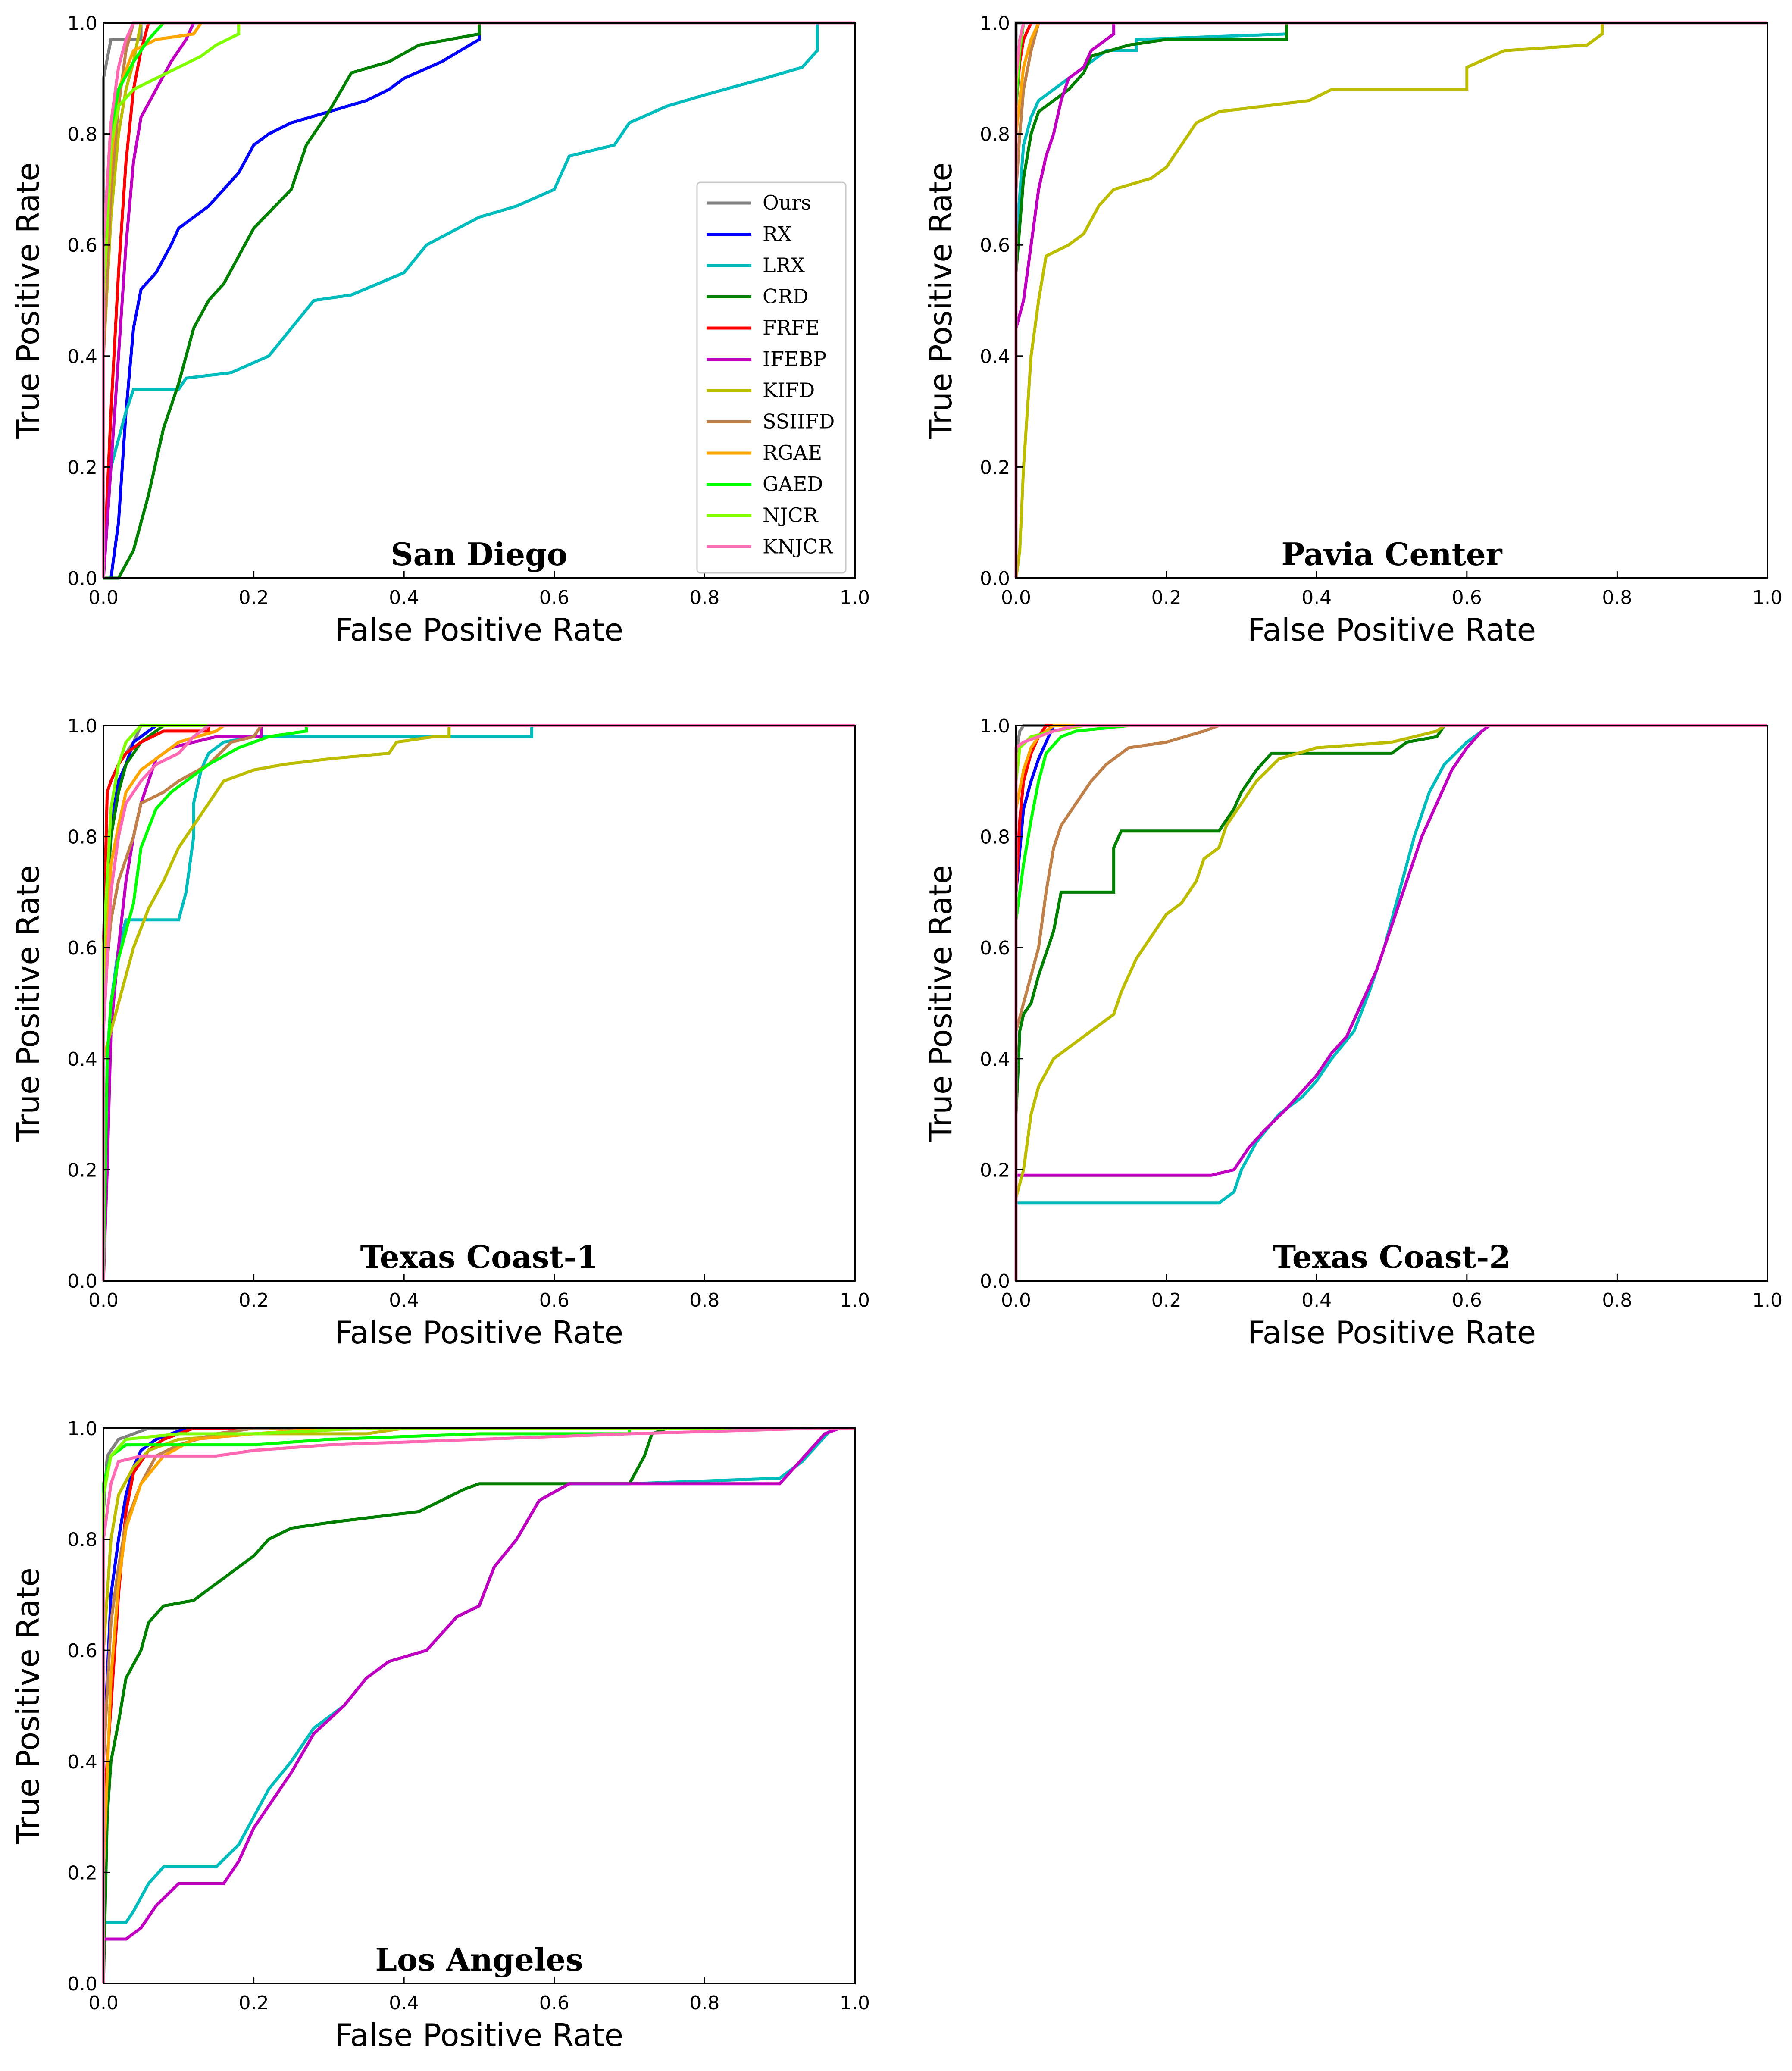  Describe the element at coordinates (1617, 598) in the screenshot. I see `pavia-center-xtick-label: 0.8` at that location.